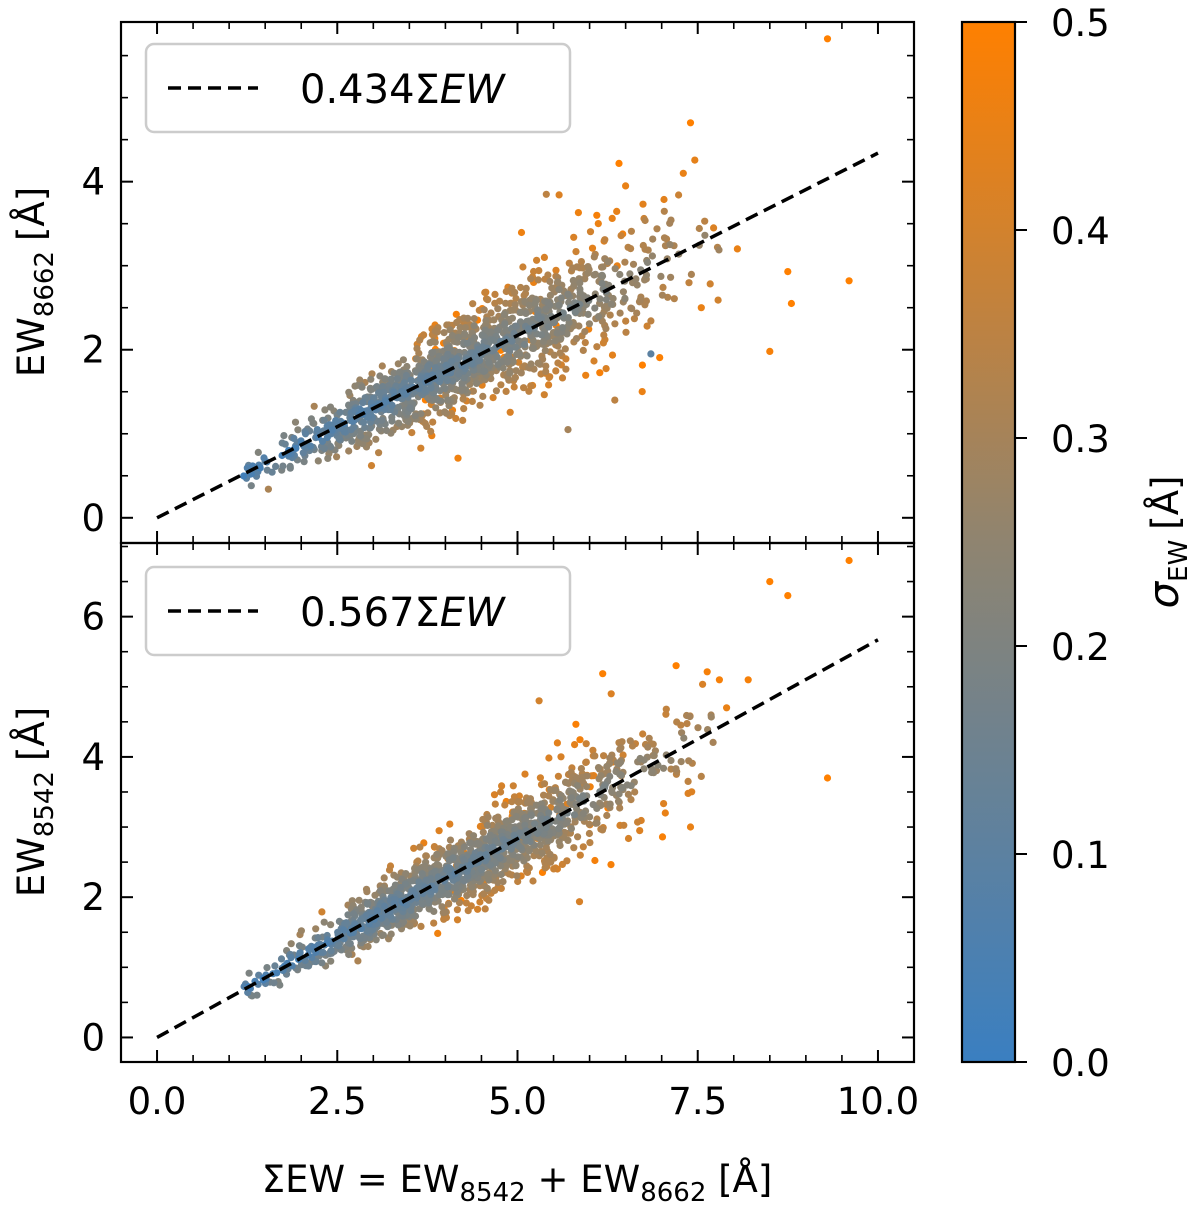 This screenshot has width=1200, height=1207. What do you see at coordinates (93, 1037) in the screenshot?
I see `y-tick-label: 0` at bounding box center [93, 1037].